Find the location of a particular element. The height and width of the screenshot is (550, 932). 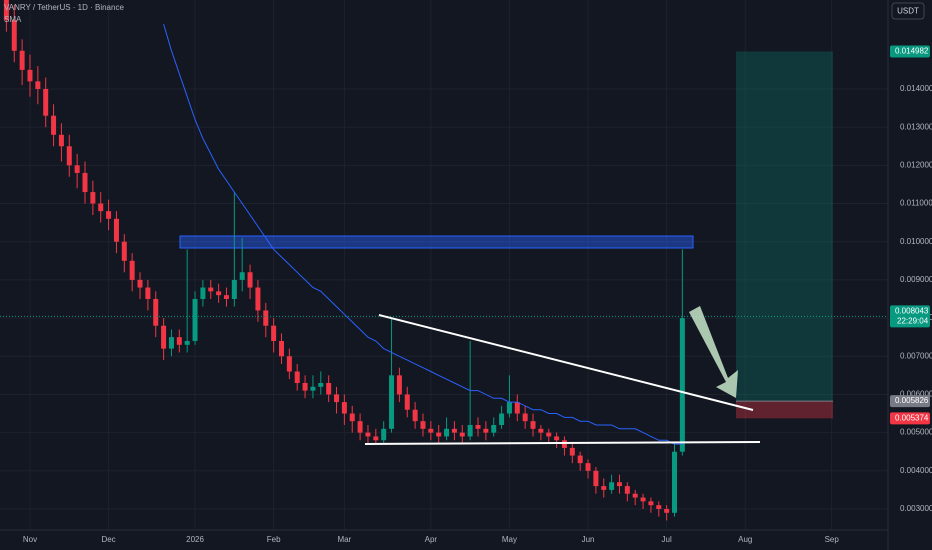

indicator-label: SMA is located at coordinates (13, 19).